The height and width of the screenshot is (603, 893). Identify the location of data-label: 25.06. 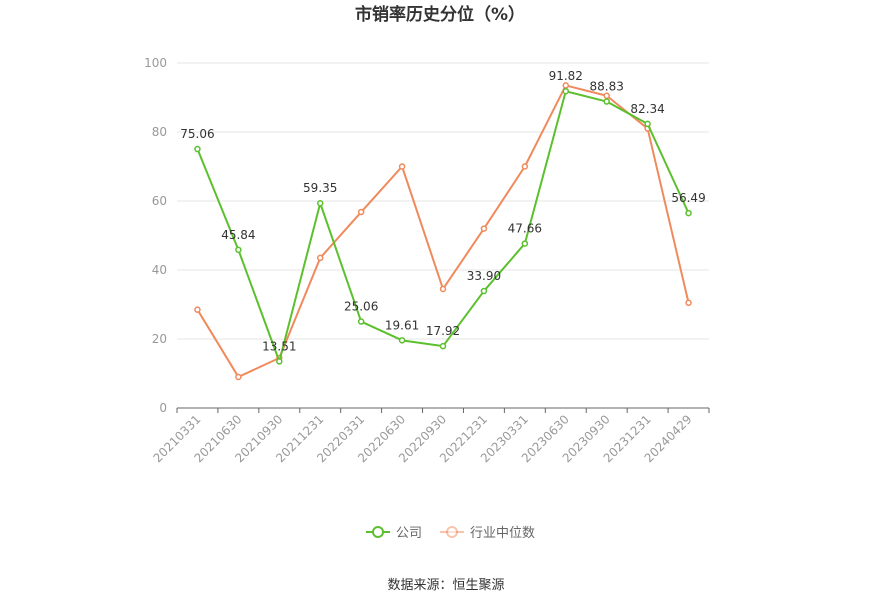
(361, 307).